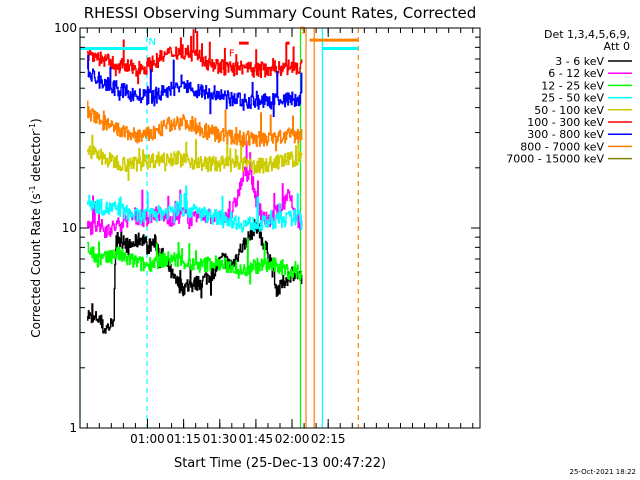 The height and width of the screenshot is (480, 640). Describe the element at coordinates (576, 73) in the screenshot. I see `legend-label-1: 6 - 12 keV` at that location.